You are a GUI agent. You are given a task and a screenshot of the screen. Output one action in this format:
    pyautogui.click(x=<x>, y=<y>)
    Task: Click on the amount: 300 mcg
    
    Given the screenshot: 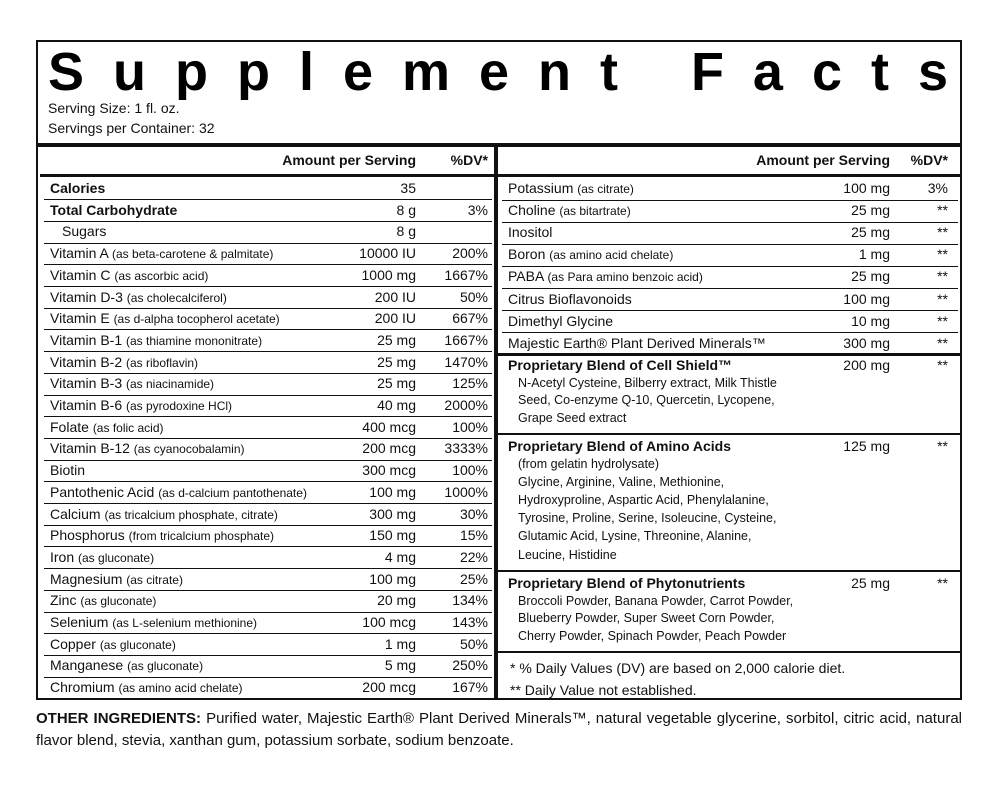 What is the action you would take?
    pyautogui.click(x=389, y=470)
    